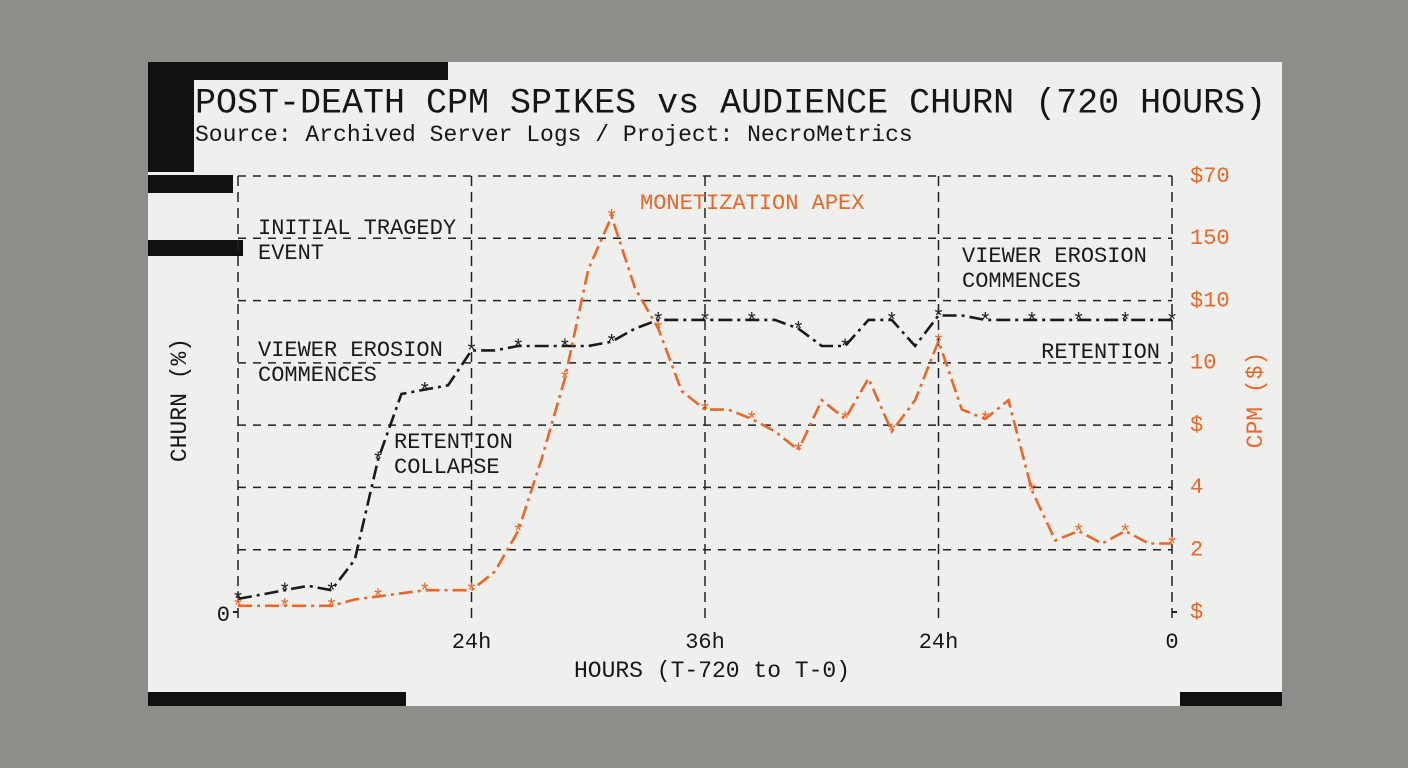 This screenshot has width=1408, height=768. I want to click on x-tick-label: 36h, so click(705, 642).